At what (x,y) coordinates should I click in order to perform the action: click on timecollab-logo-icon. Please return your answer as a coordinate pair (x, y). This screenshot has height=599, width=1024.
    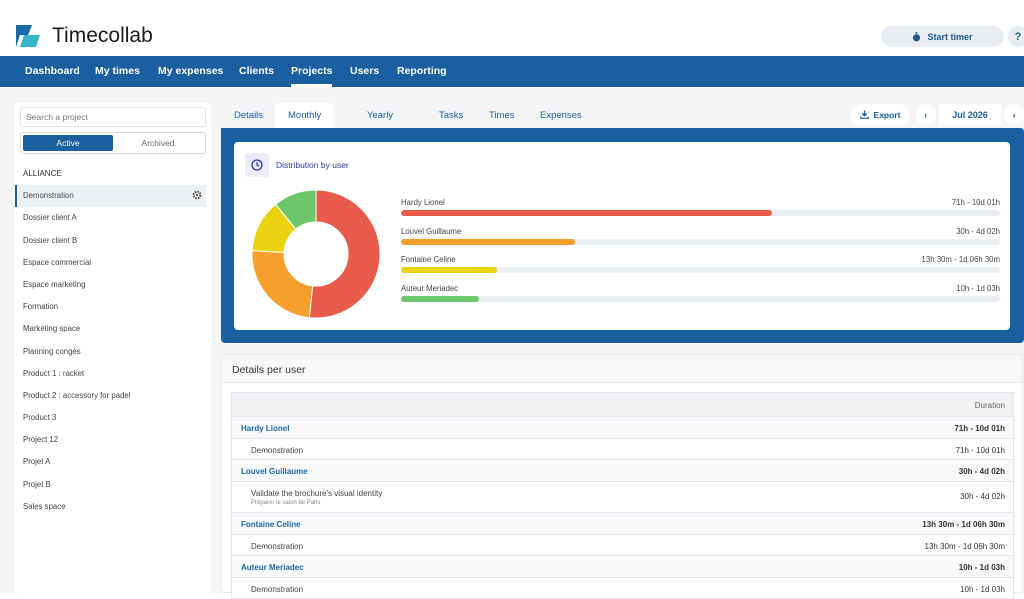
    Looking at the image, I should click on (28, 36).